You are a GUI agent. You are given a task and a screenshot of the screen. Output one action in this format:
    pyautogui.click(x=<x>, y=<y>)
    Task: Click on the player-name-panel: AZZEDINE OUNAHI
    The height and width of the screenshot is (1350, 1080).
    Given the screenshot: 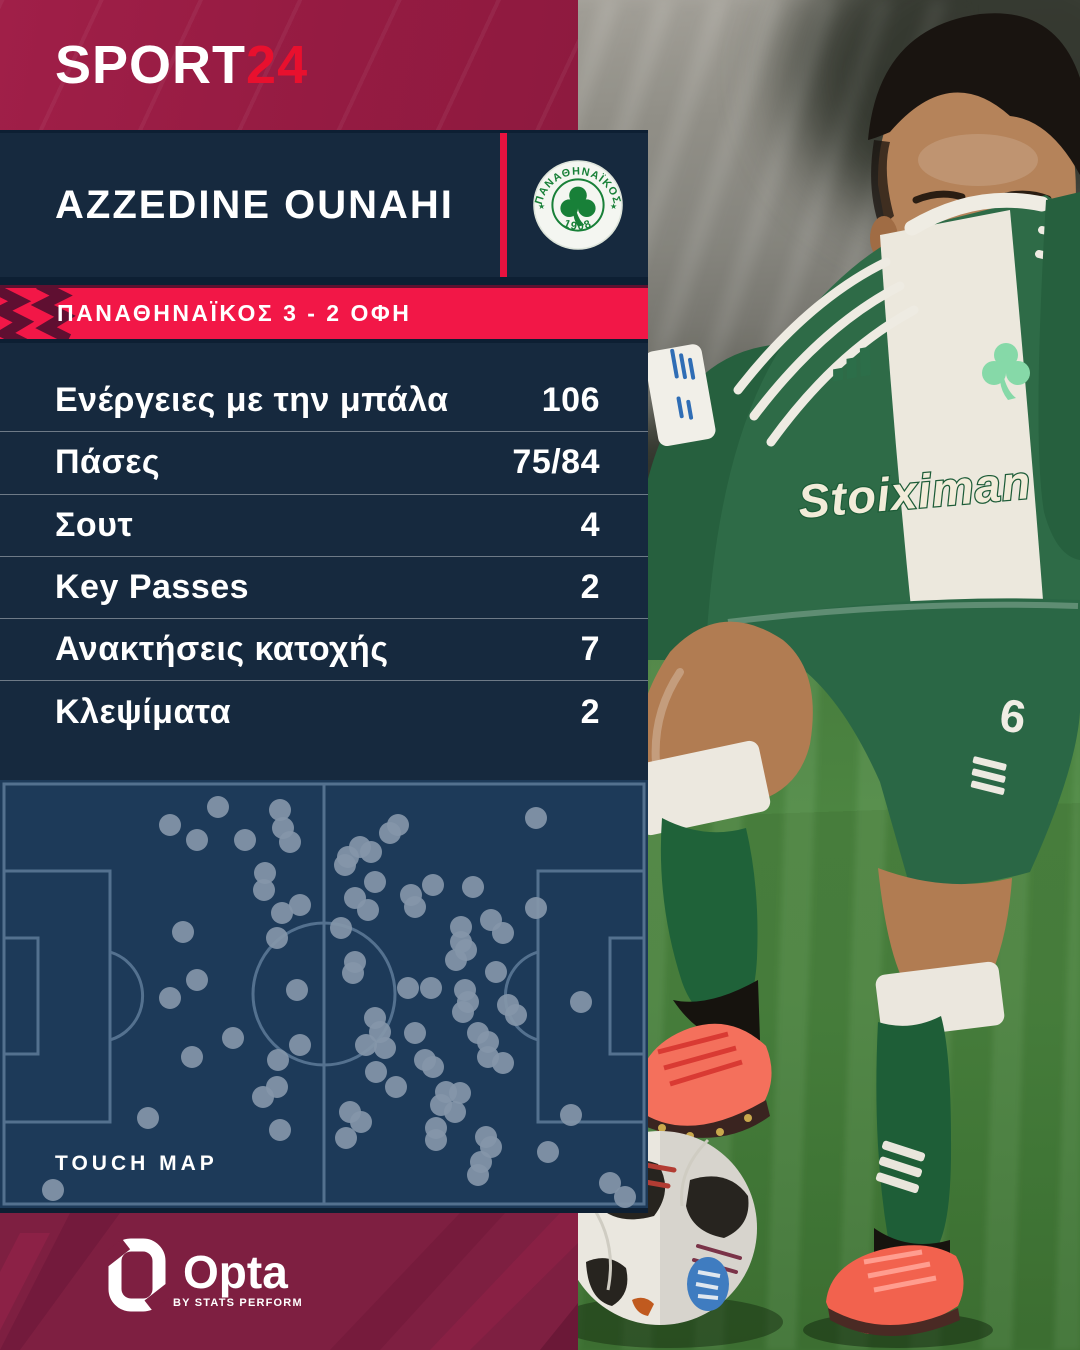 What is the action you would take?
    pyautogui.click(x=250, y=205)
    